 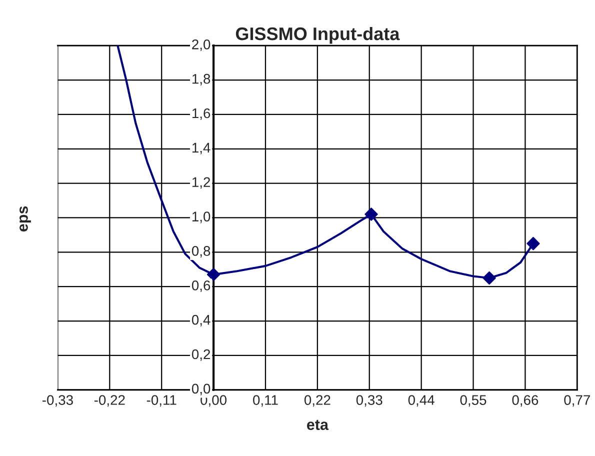 What do you see at coordinates (317, 425) in the screenshot?
I see `x-axis-title: eta` at bounding box center [317, 425].